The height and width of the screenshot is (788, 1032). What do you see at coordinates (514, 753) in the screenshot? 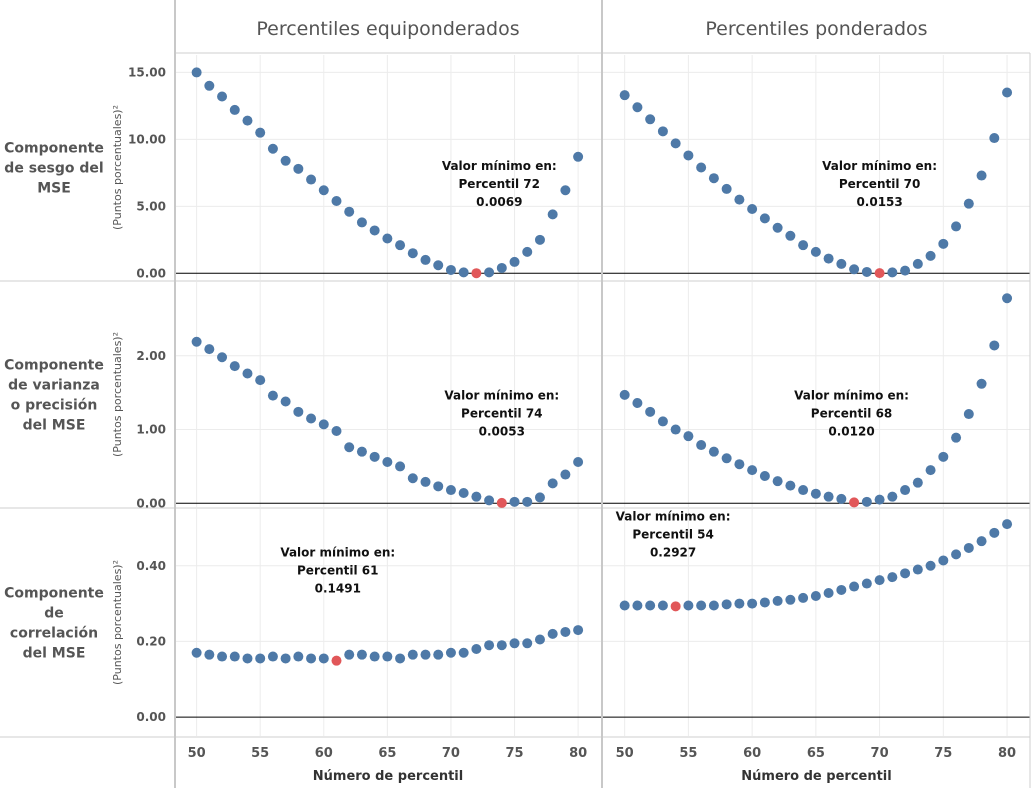
I see `x-tick-label: 75` at bounding box center [514, 753].